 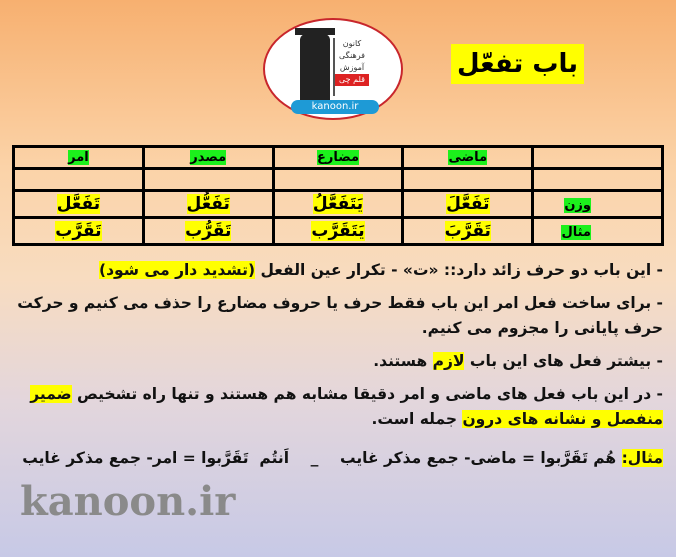 I want to click on watermark: kanoon.ir, so click(x=128, y=501).